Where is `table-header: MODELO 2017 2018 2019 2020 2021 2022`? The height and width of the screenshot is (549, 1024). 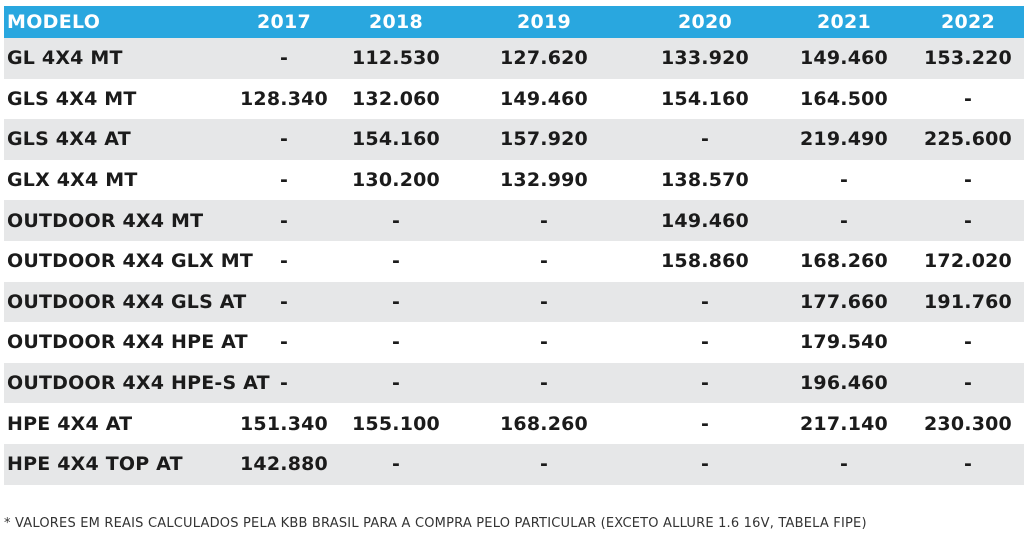
table-header: MODELO 2017 2018 2019 2020 2021 2022 is located at coordinates (514, 22).